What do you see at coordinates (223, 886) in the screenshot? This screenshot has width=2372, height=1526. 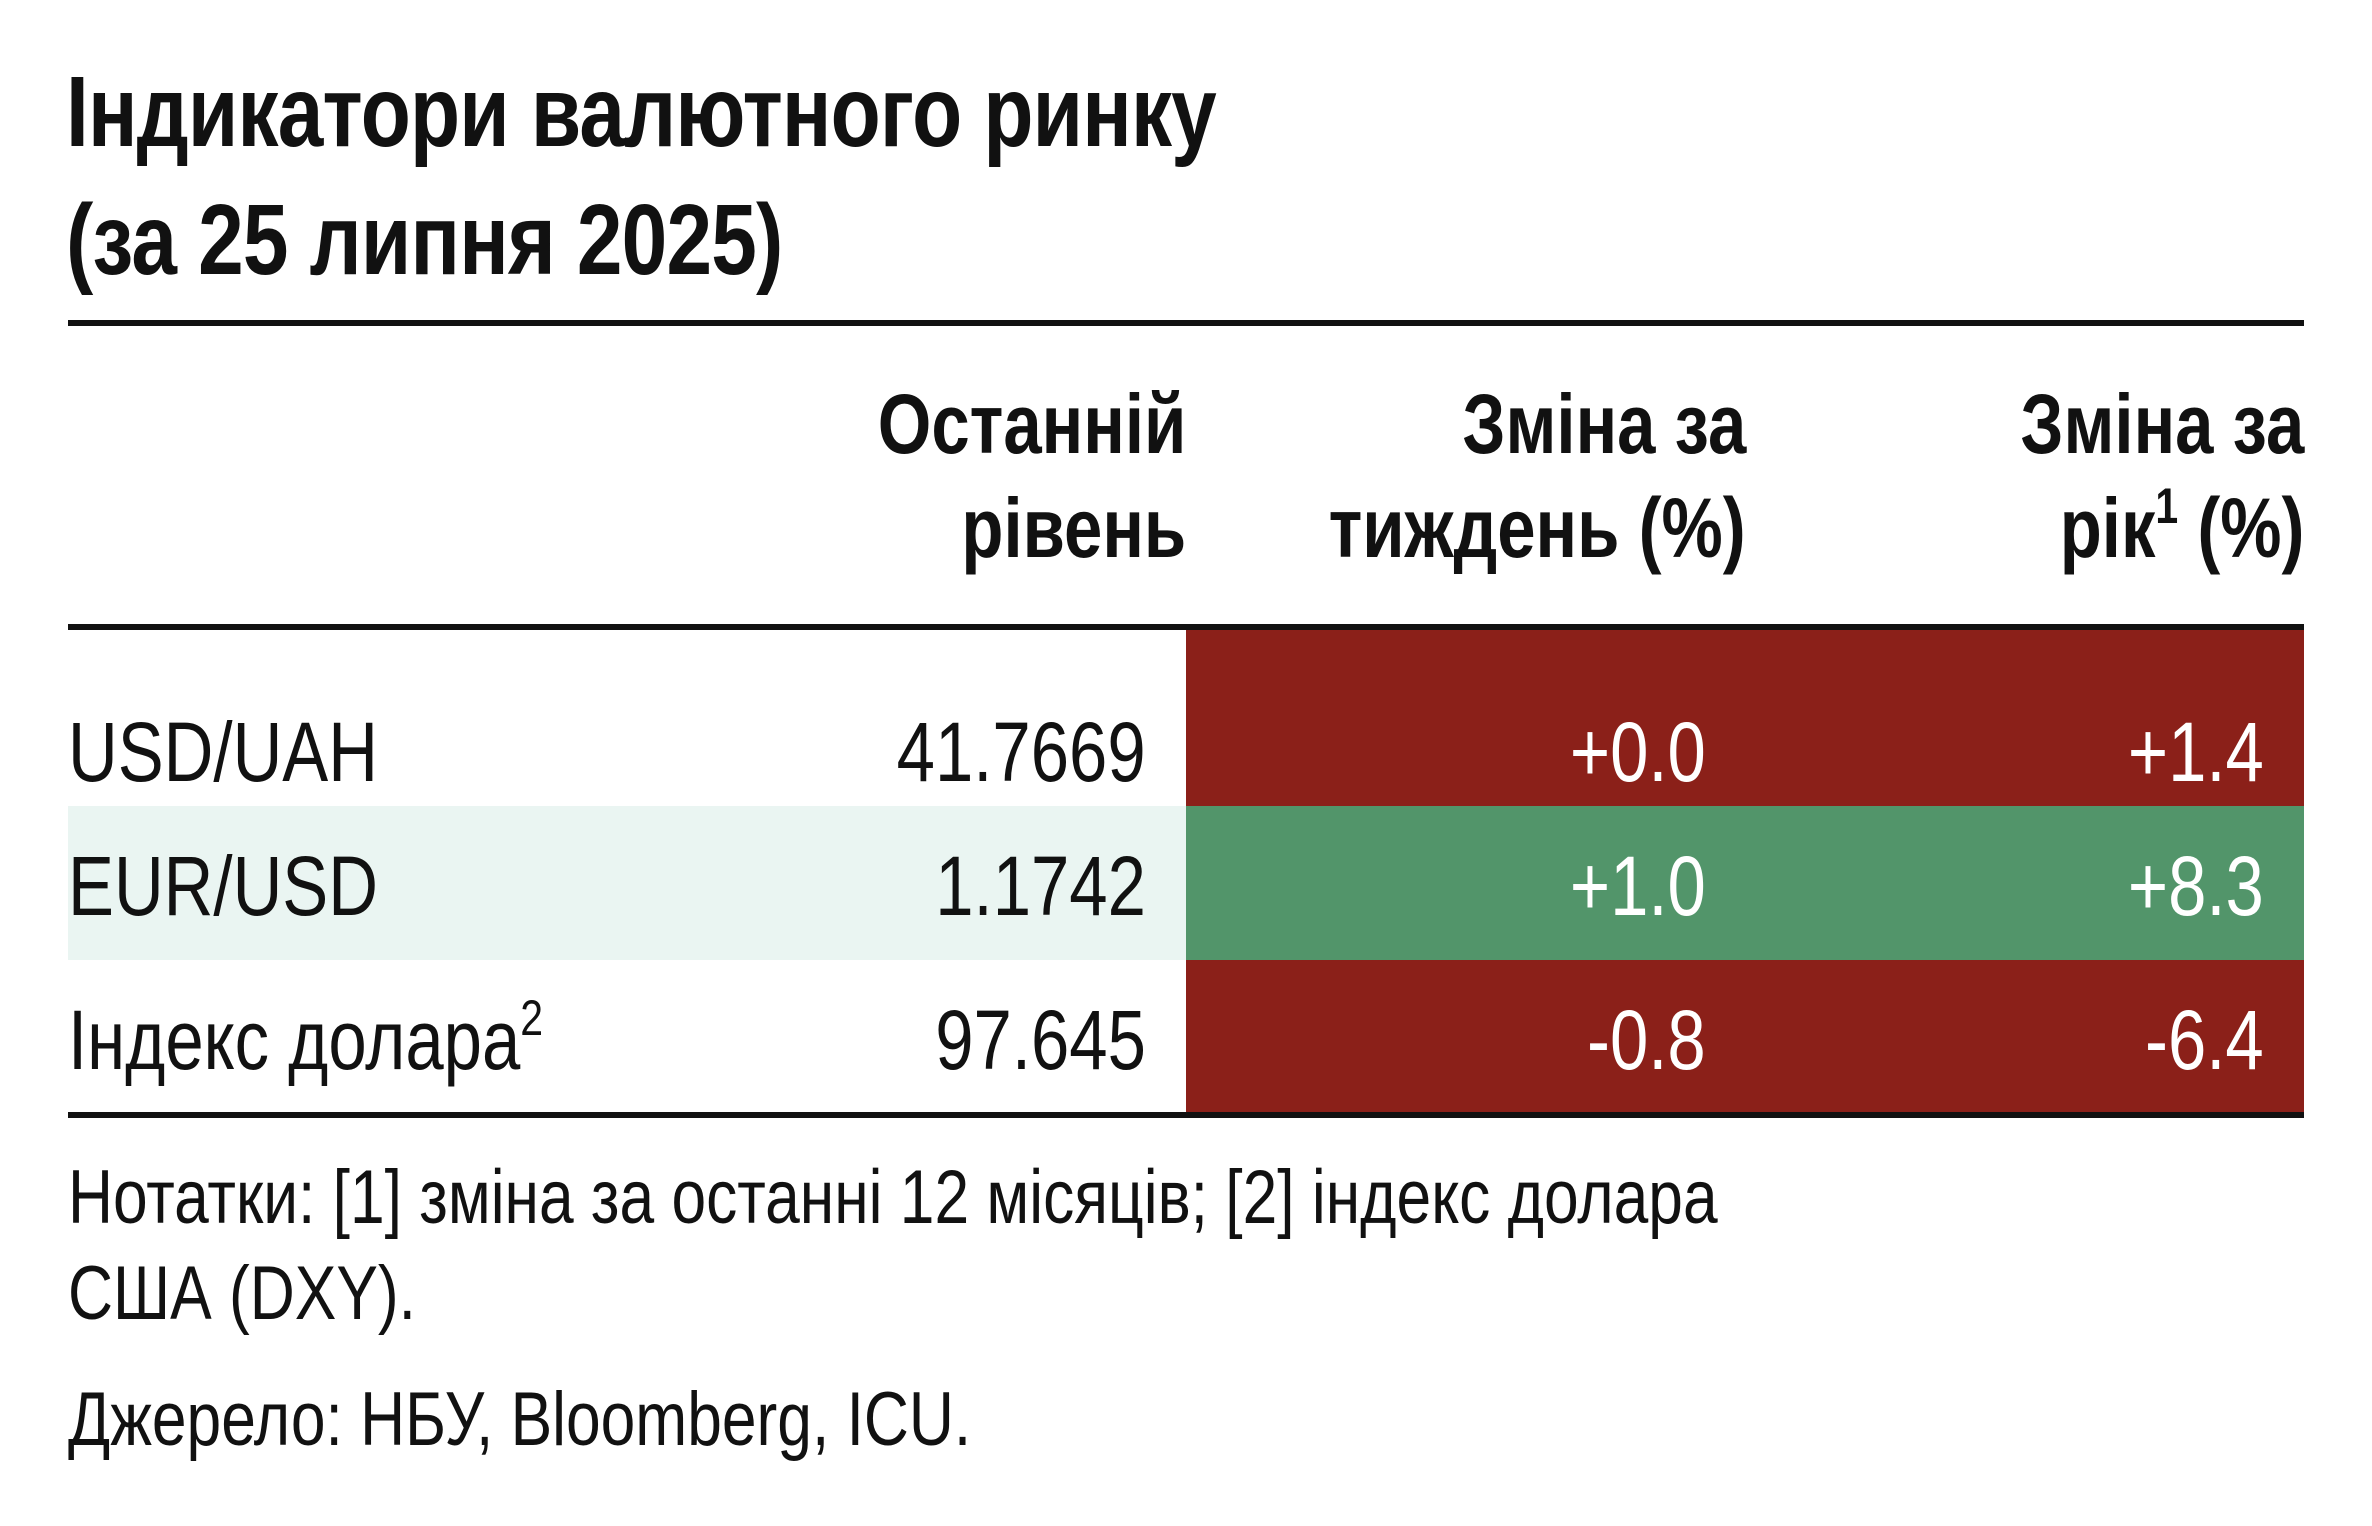 I see `row-label-text: EUR/USD` at bounding box center [223, 886].